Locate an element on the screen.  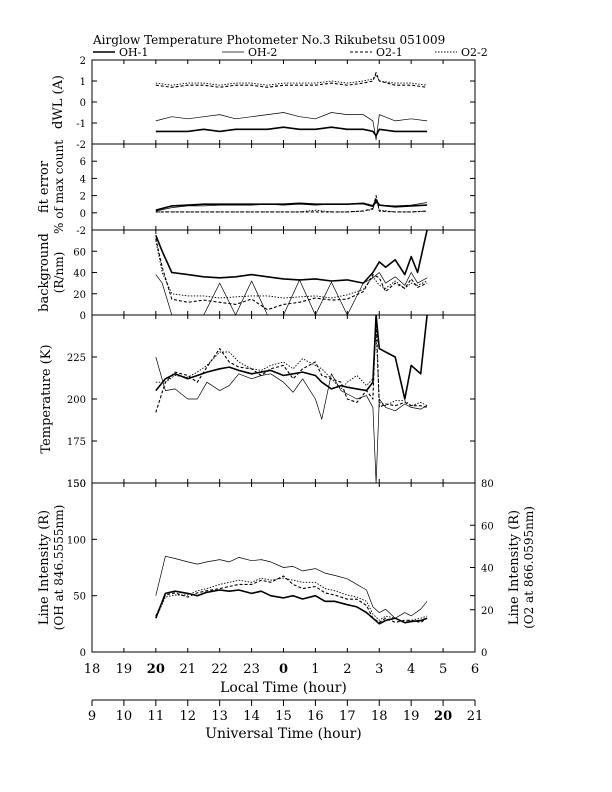
y2-tick-label: 60 is located at coordinates (487, 526).